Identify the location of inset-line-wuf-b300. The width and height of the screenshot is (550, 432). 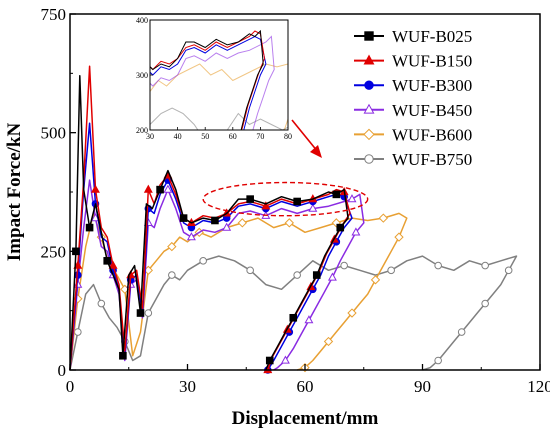
(208, 82).